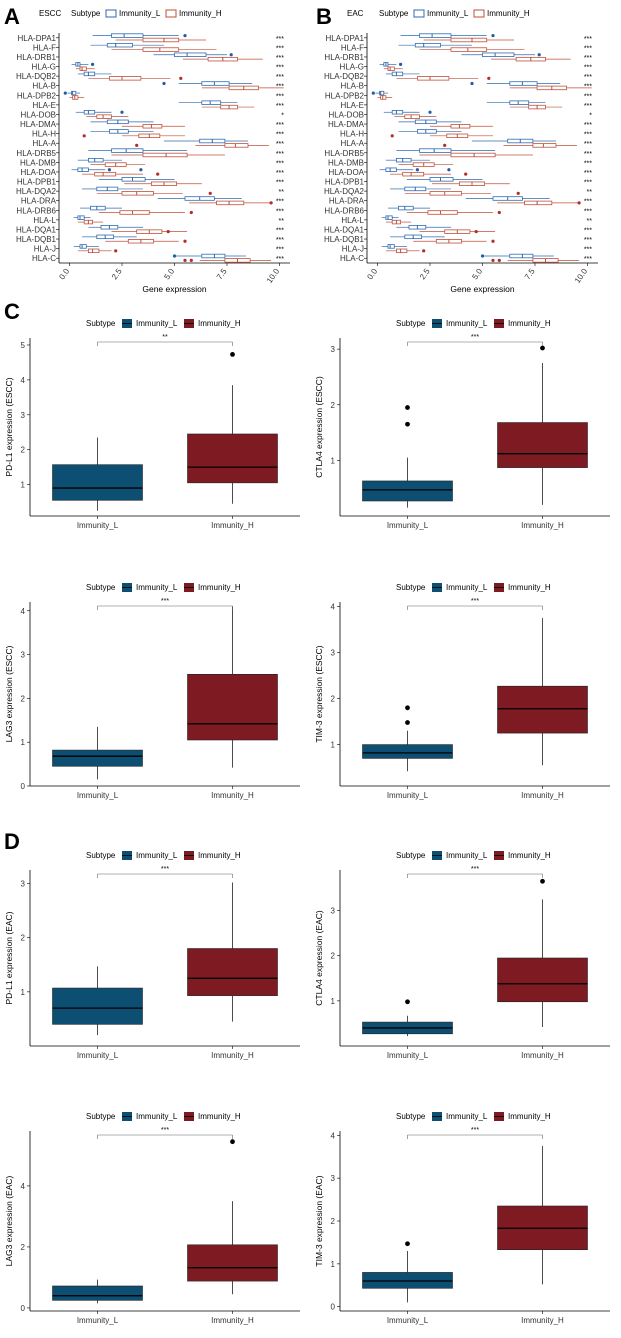  Describe the element at coordinates (44, 105) in the screenshot. I see `y-tick-label: HLA-E` at that location.